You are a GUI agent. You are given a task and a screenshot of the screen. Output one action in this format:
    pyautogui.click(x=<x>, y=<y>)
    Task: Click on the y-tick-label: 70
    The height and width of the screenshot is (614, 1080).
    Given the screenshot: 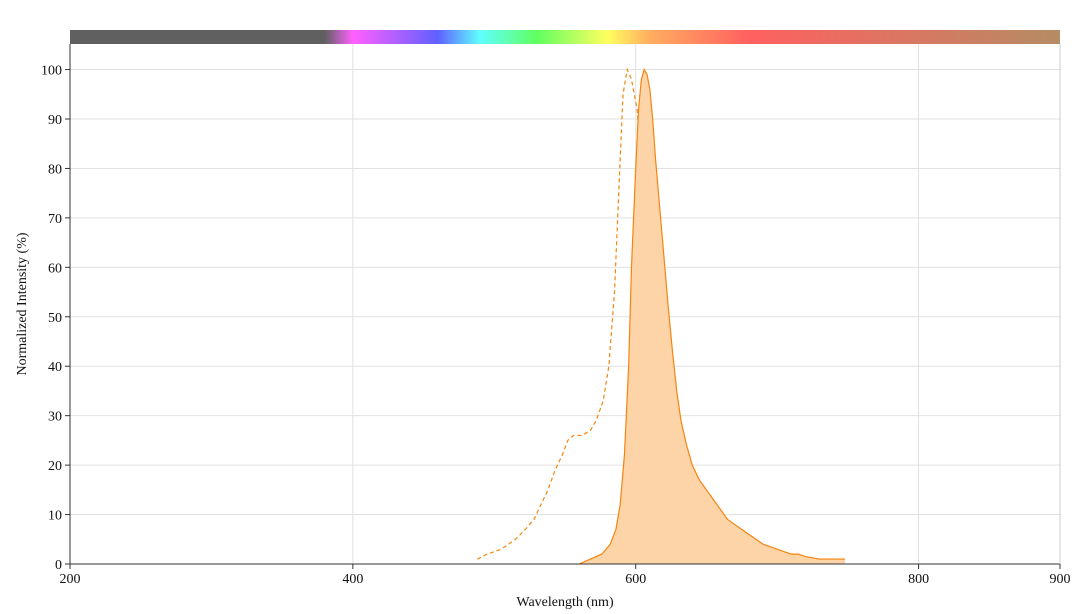 What is the action you would take?
    pyautogui.click(x=55, y=219)
    